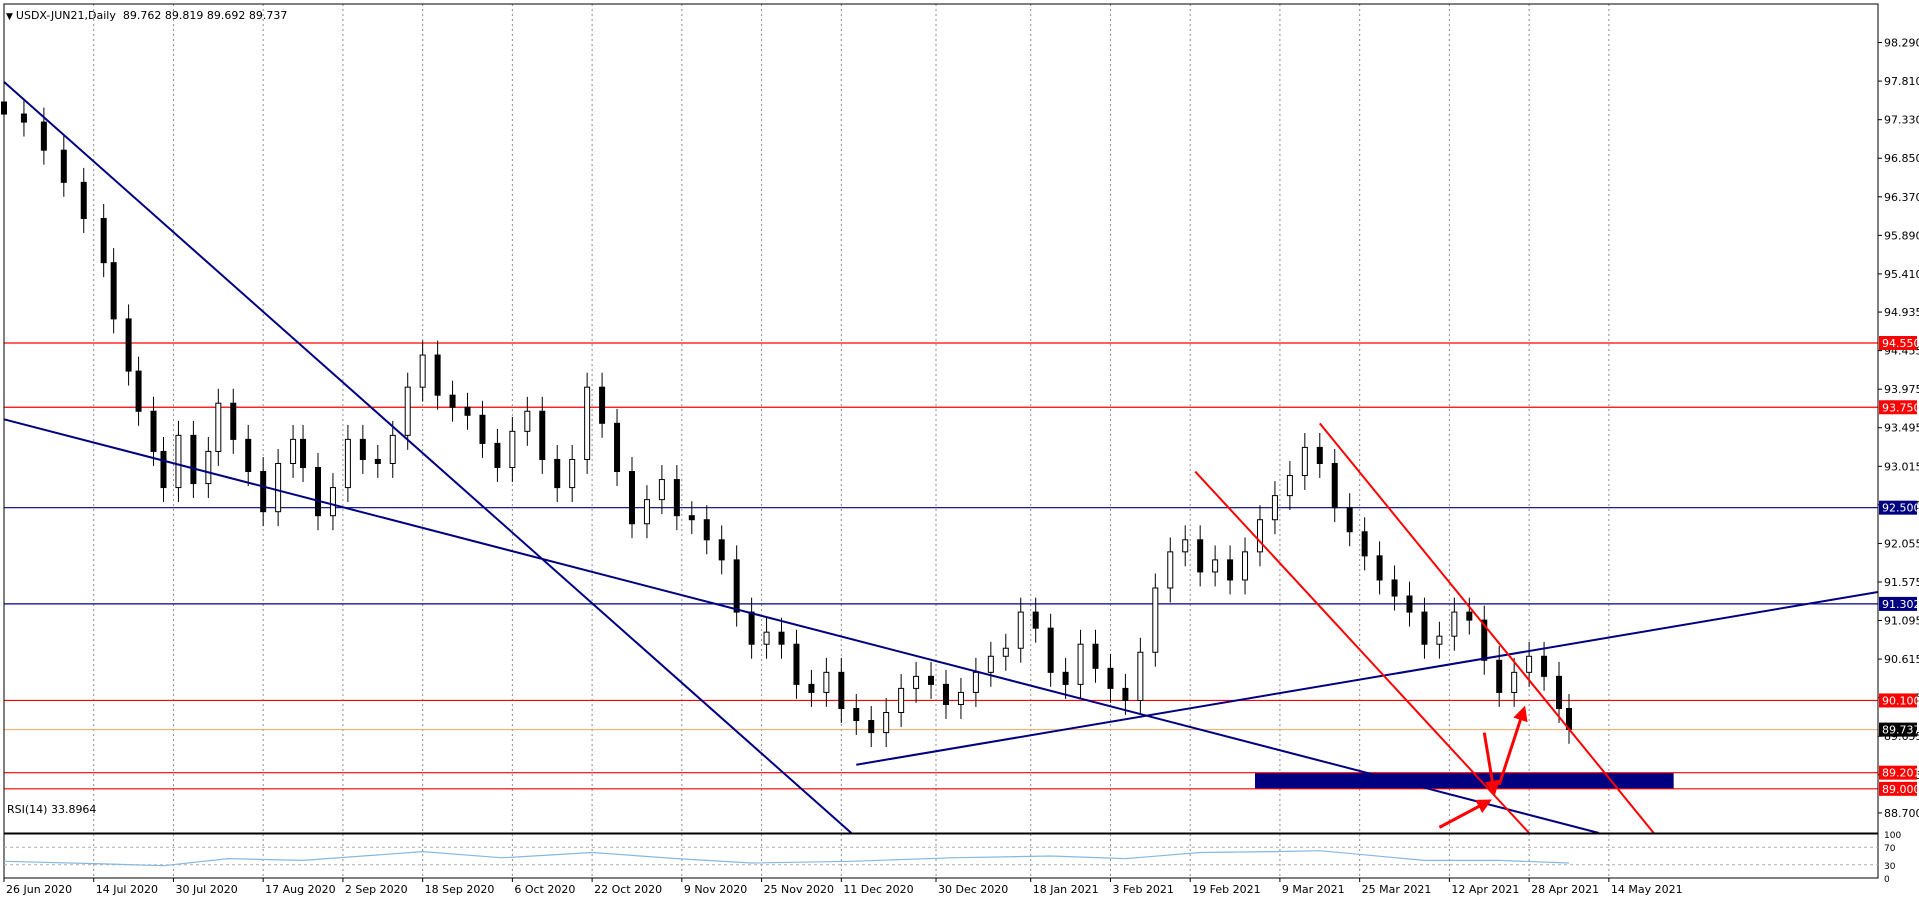 The image size is (1919, 902). I want to click on y-tick-label: 90.615, so click(1901, 659).